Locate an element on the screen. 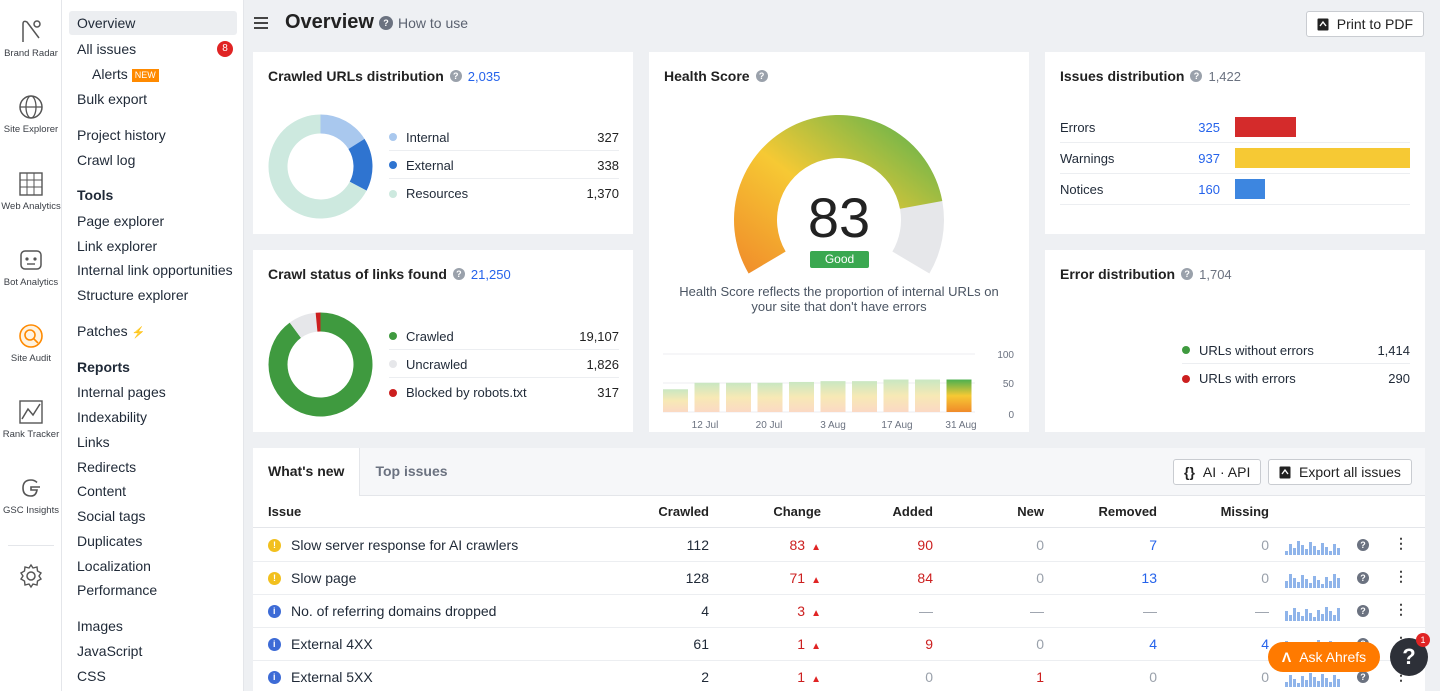 This screenshot has height=691, width=1440. nav-bulk-export: Bulk export is located at coordinates (112, 99).